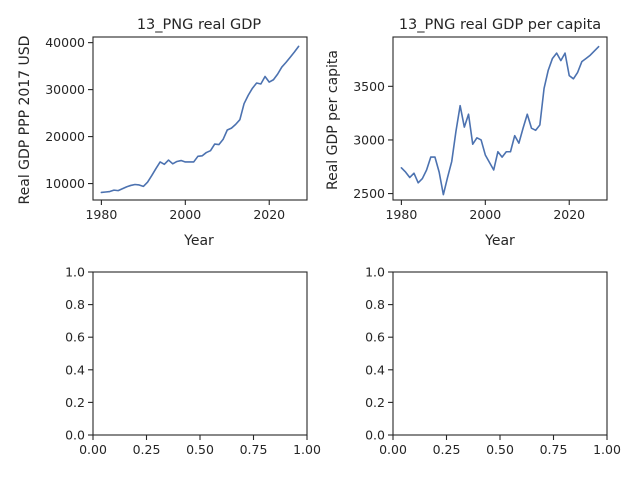 This screenshot has height=480, width=640. Describe the element at coordinates (375, 402) in the screenshot. I see `chart-4-ytick-label: 0.2` at that location.